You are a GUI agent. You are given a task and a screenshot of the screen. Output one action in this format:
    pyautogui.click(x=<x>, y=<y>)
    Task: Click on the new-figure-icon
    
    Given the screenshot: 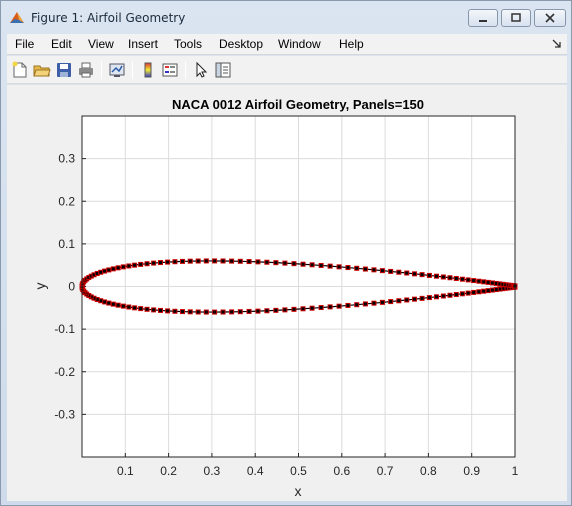 What is the action you would take?
    pyautogui.click(x=20, y=70)
    